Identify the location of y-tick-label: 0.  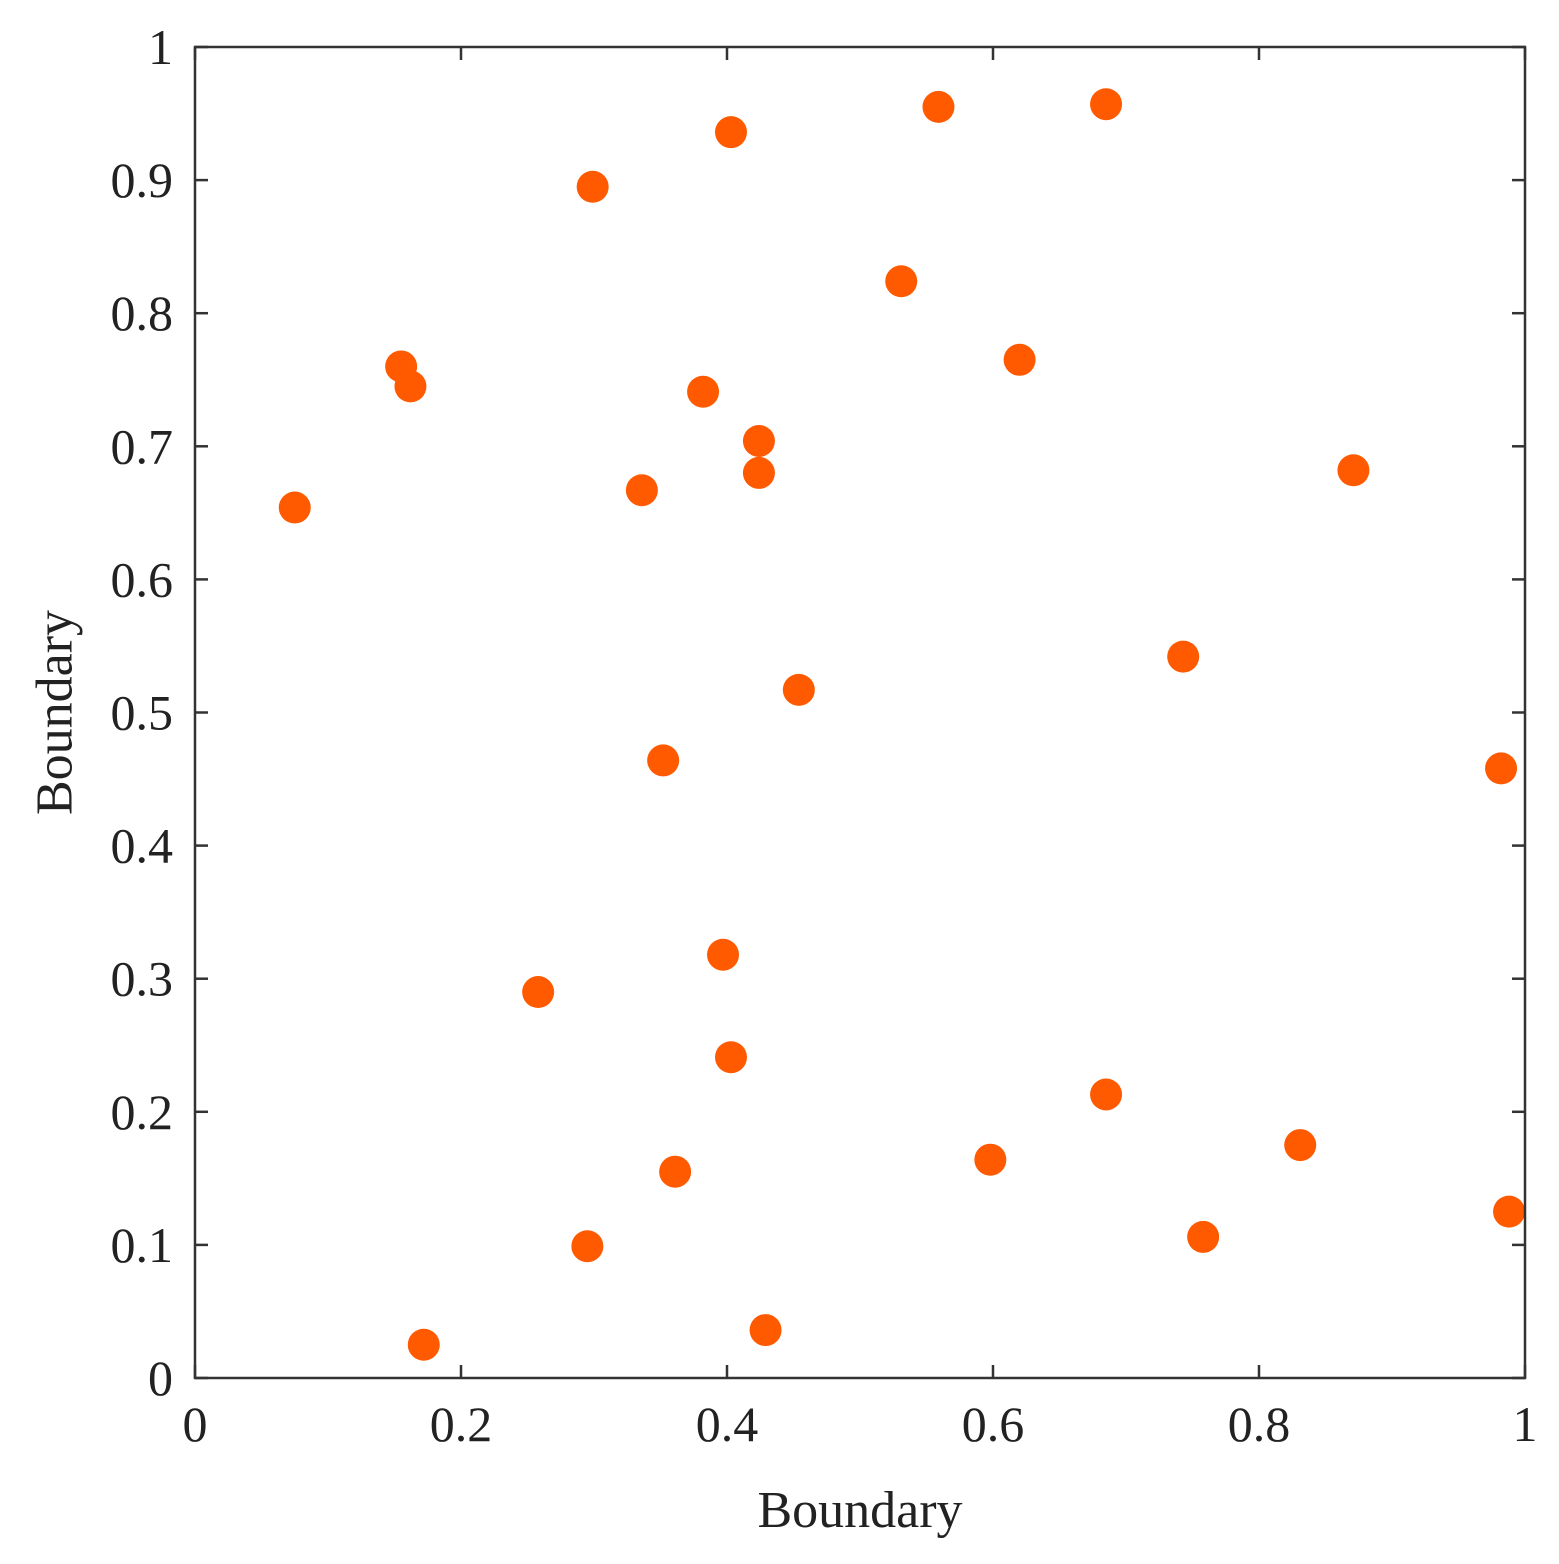
(160, 1378).